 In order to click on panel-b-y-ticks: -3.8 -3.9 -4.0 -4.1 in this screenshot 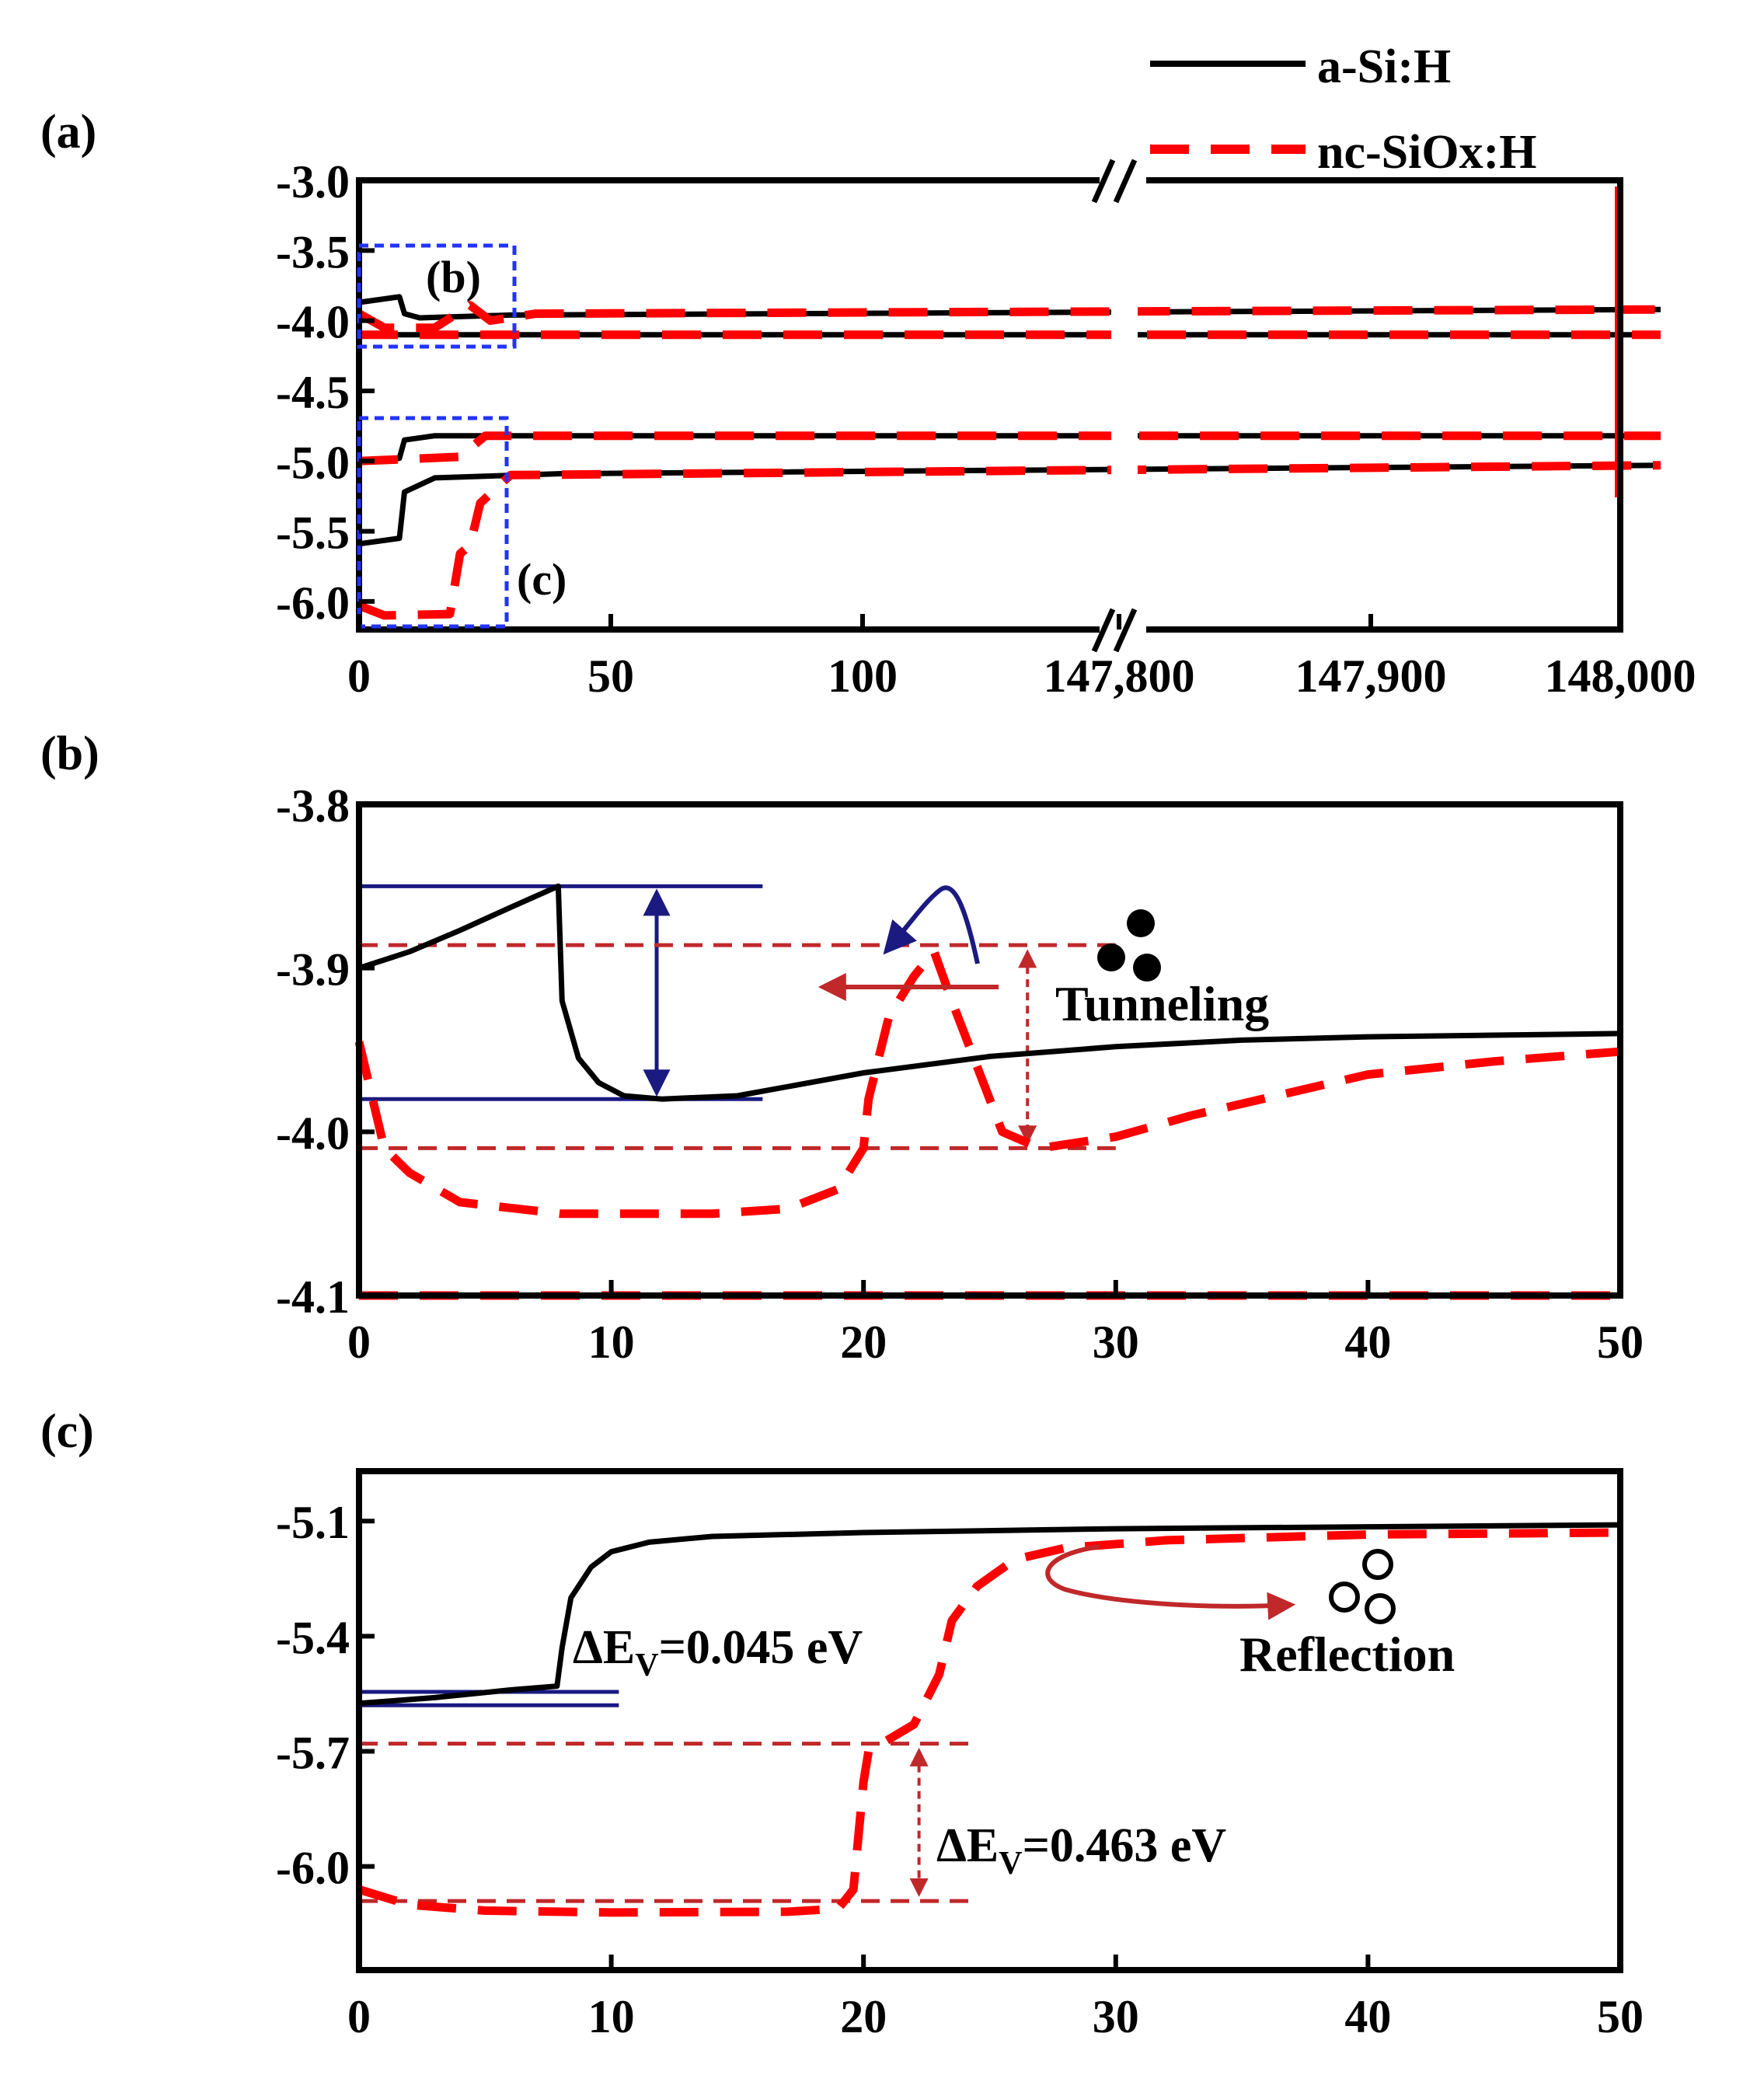, I will do `click(325, 1052)`.